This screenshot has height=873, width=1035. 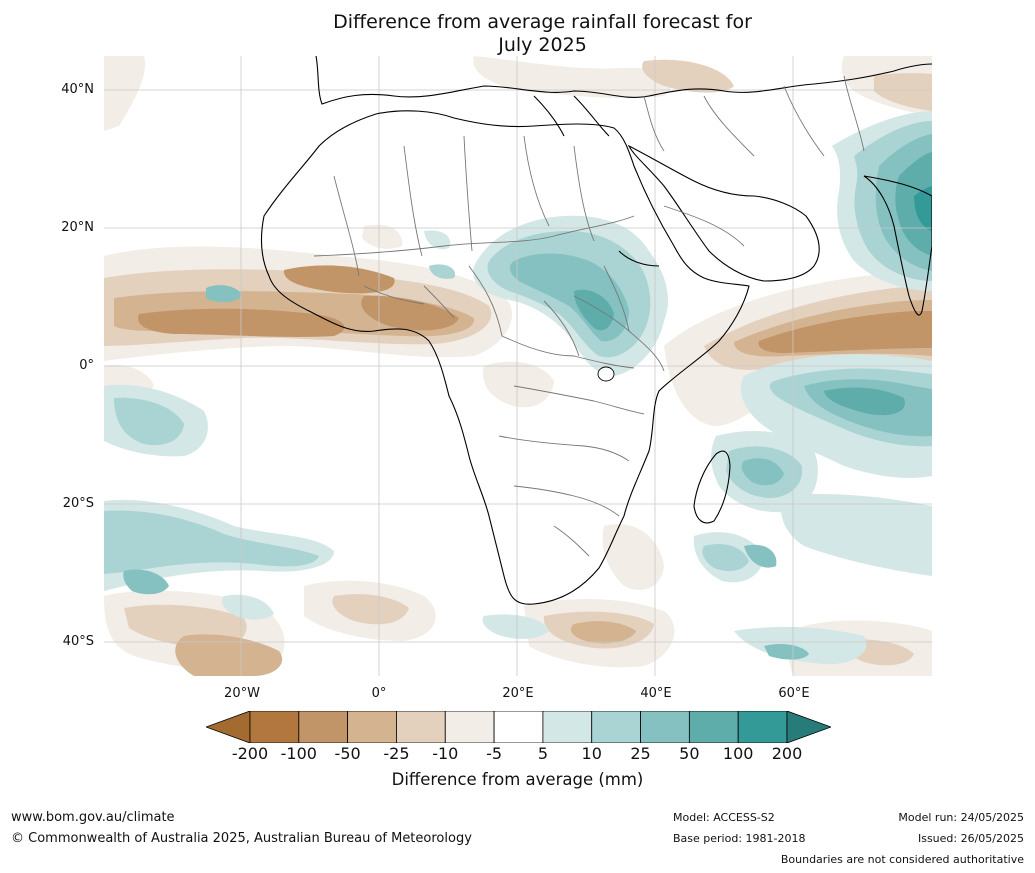 I want to click on lon-label-60e: 60°E, so click(x=794, y=693).